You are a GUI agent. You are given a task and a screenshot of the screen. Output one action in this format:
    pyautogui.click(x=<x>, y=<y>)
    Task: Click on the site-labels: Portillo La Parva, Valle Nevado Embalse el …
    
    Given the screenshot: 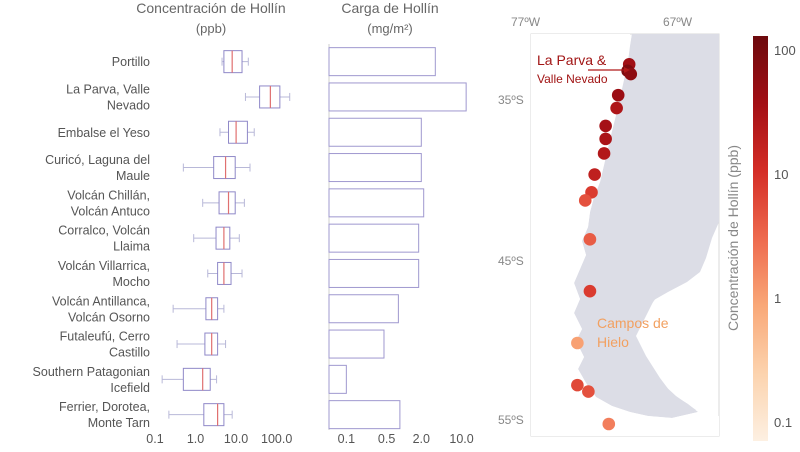 What is the action you would take?
    pyautogui.click(x=92, y=242)
    